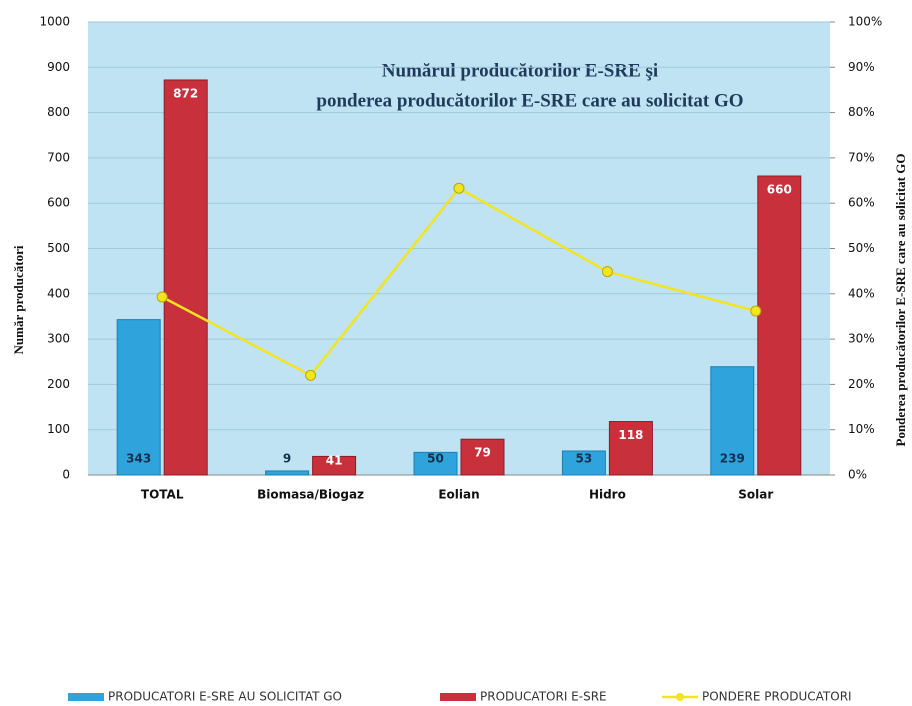  Describe the element at coordinates (779, 190) in the screenshot. I see `data-label: 660` at that location.